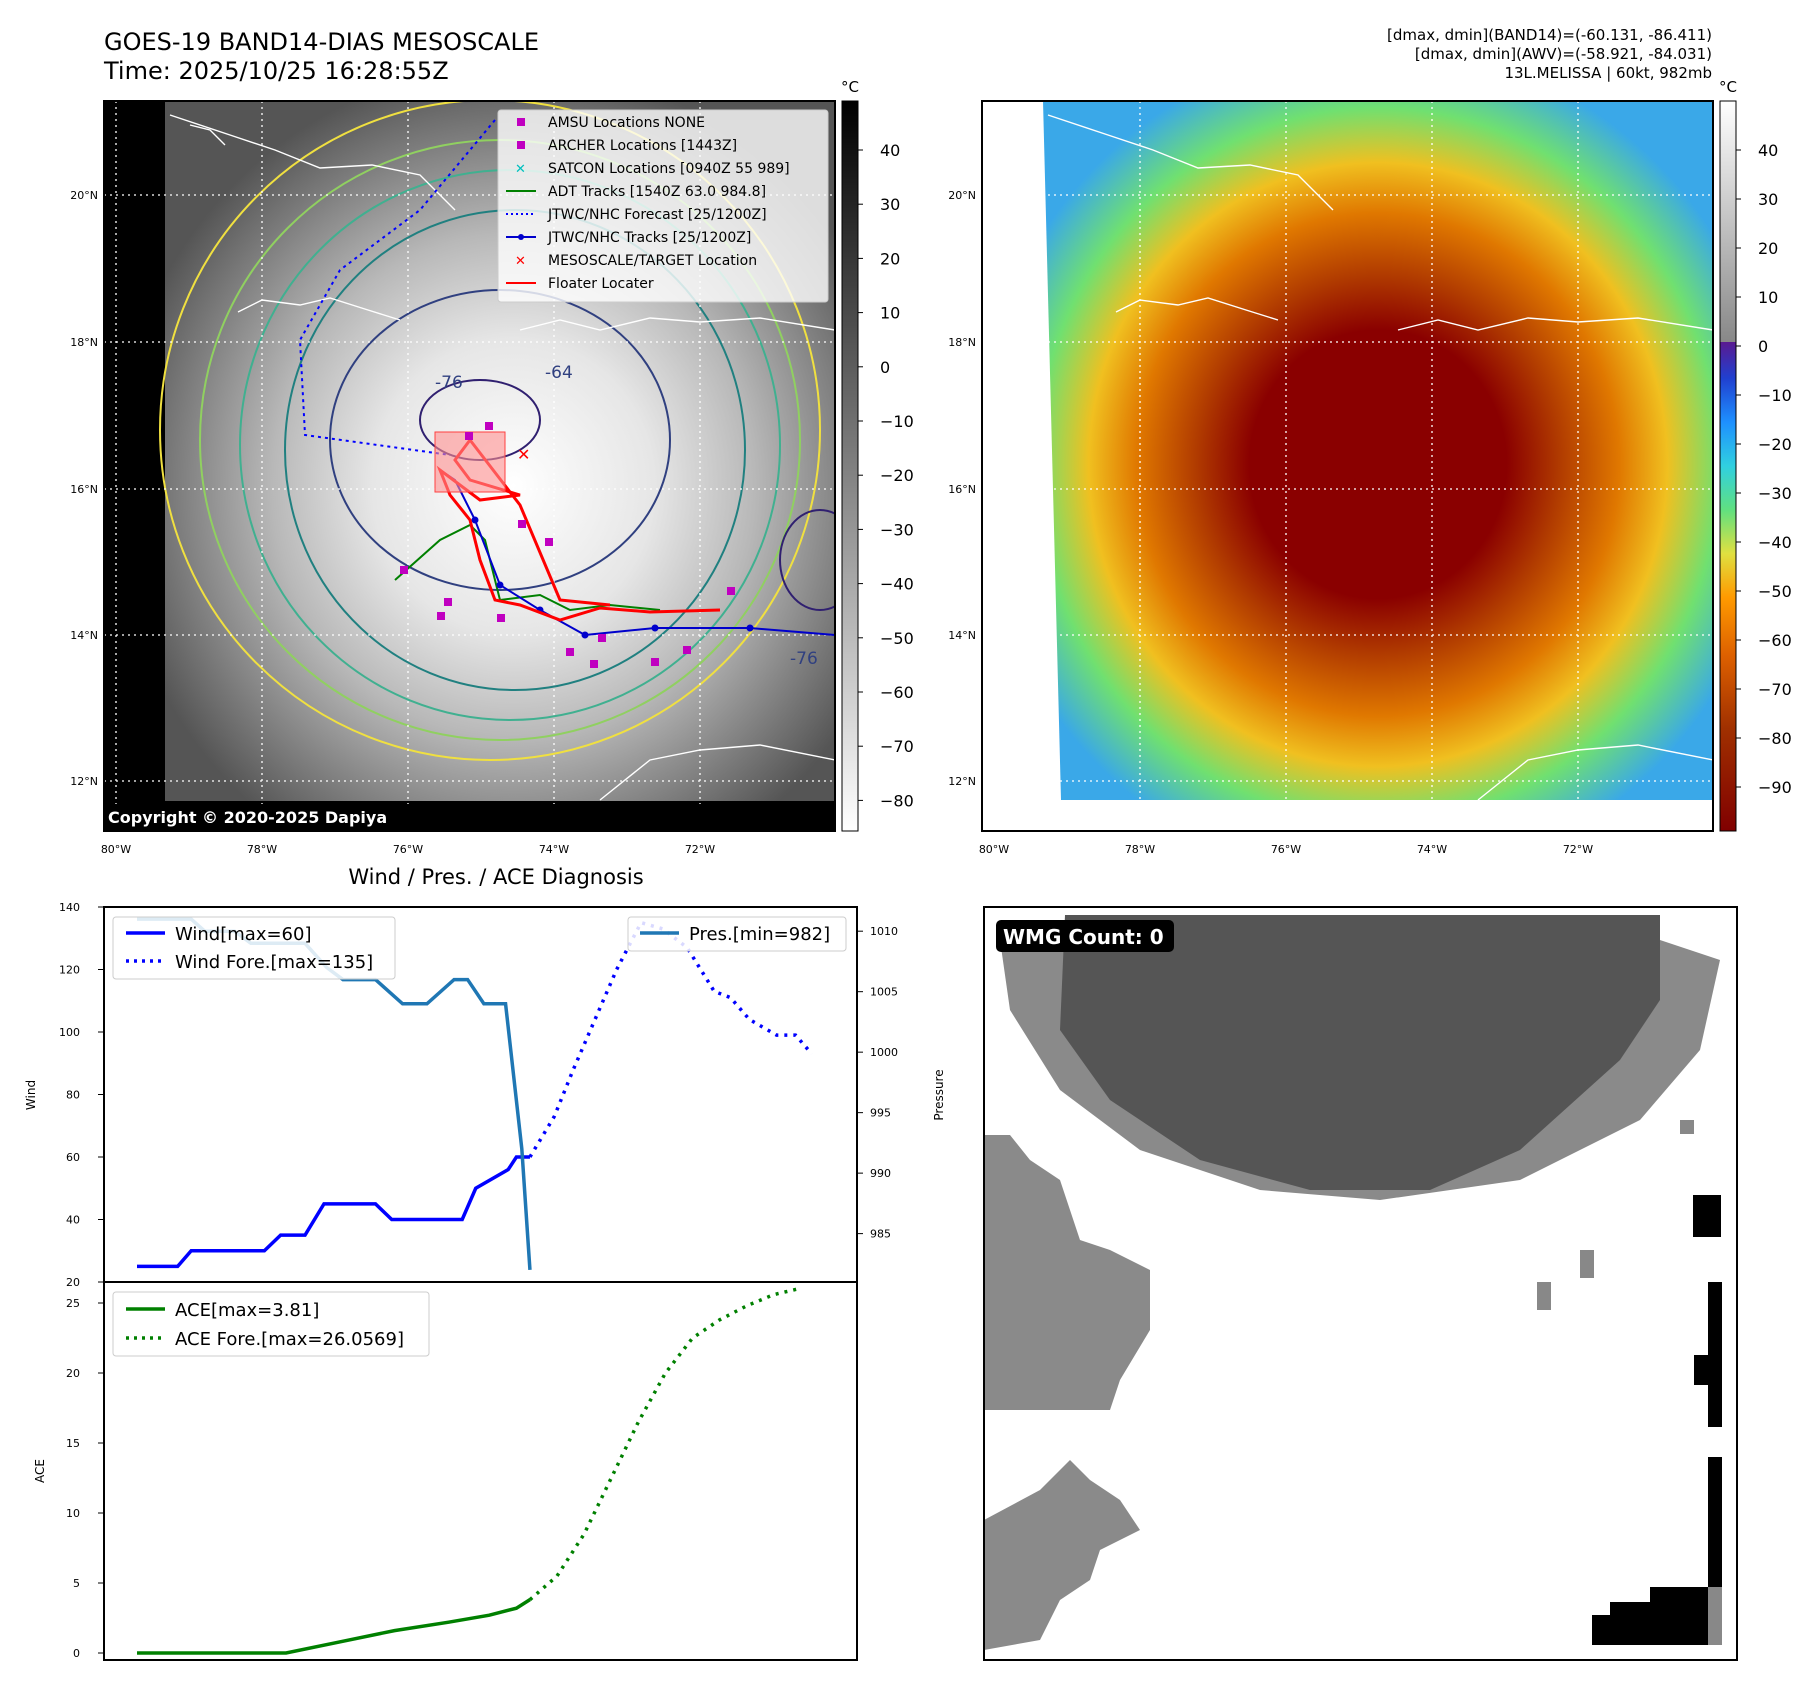 This screenshot has width=1797, height=1690. I want to click on wind-tick-label: 40, so click(73, 1220).